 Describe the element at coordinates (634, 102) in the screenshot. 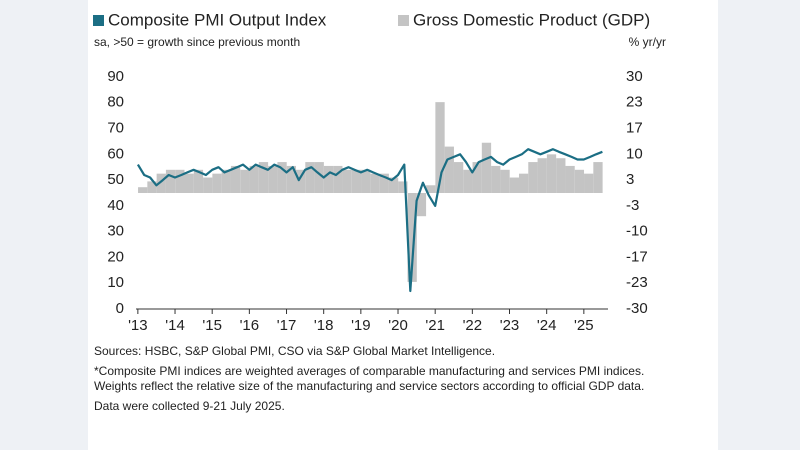

I see `y2-tick-label: 23` at that location.